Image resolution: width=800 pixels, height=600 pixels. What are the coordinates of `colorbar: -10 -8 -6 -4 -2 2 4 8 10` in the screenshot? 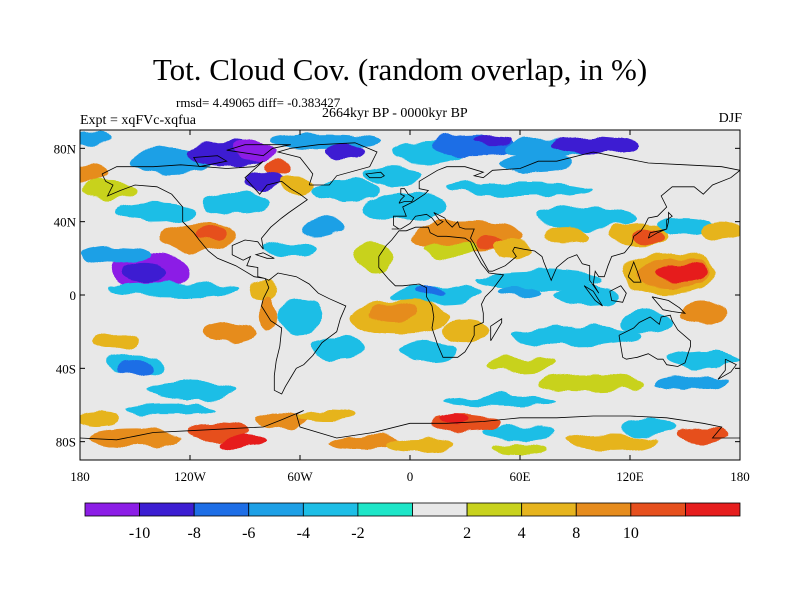 It's located at (412, 522).